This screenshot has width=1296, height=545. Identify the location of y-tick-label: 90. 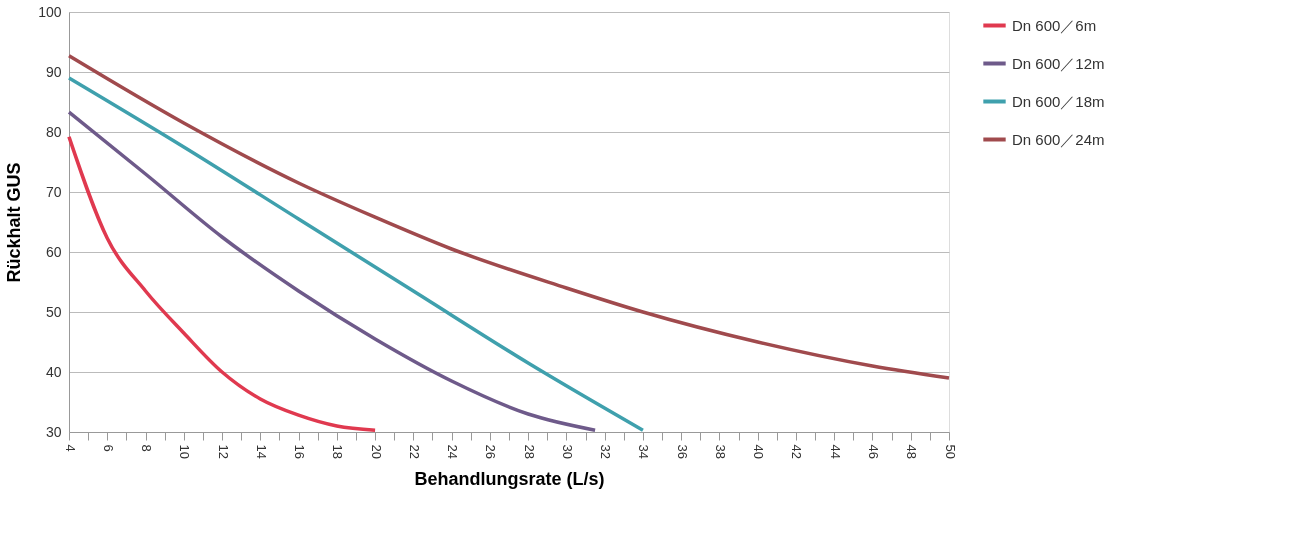
(53, 71).